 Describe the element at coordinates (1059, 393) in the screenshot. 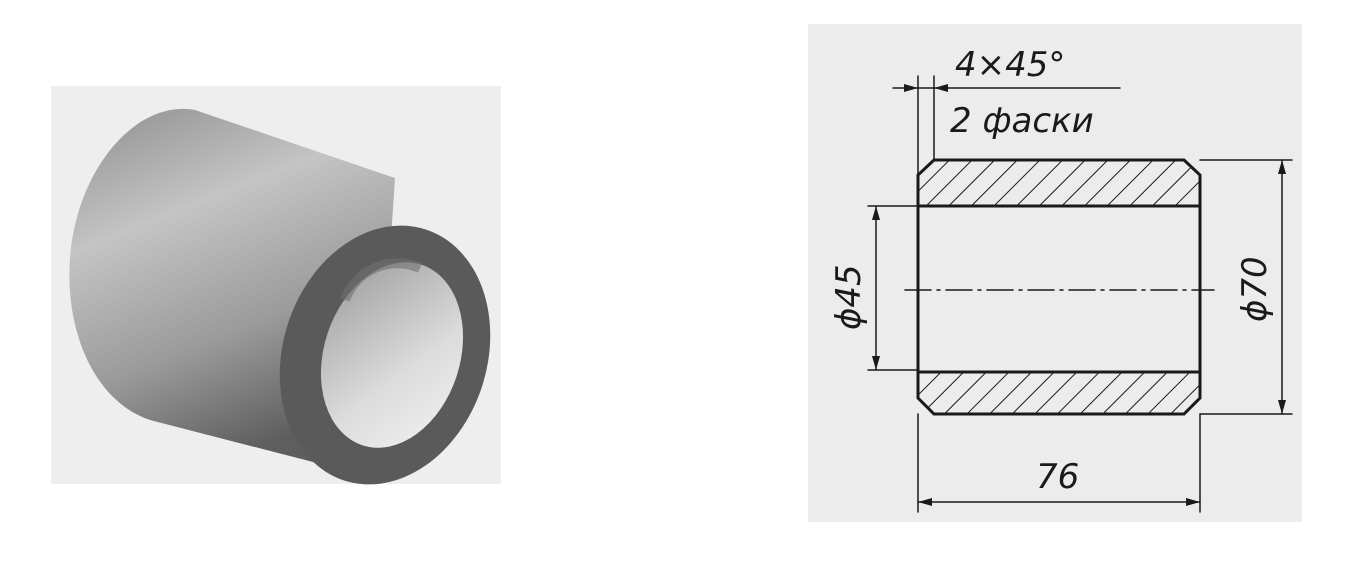

I see `bottom-wall-section` at that location.